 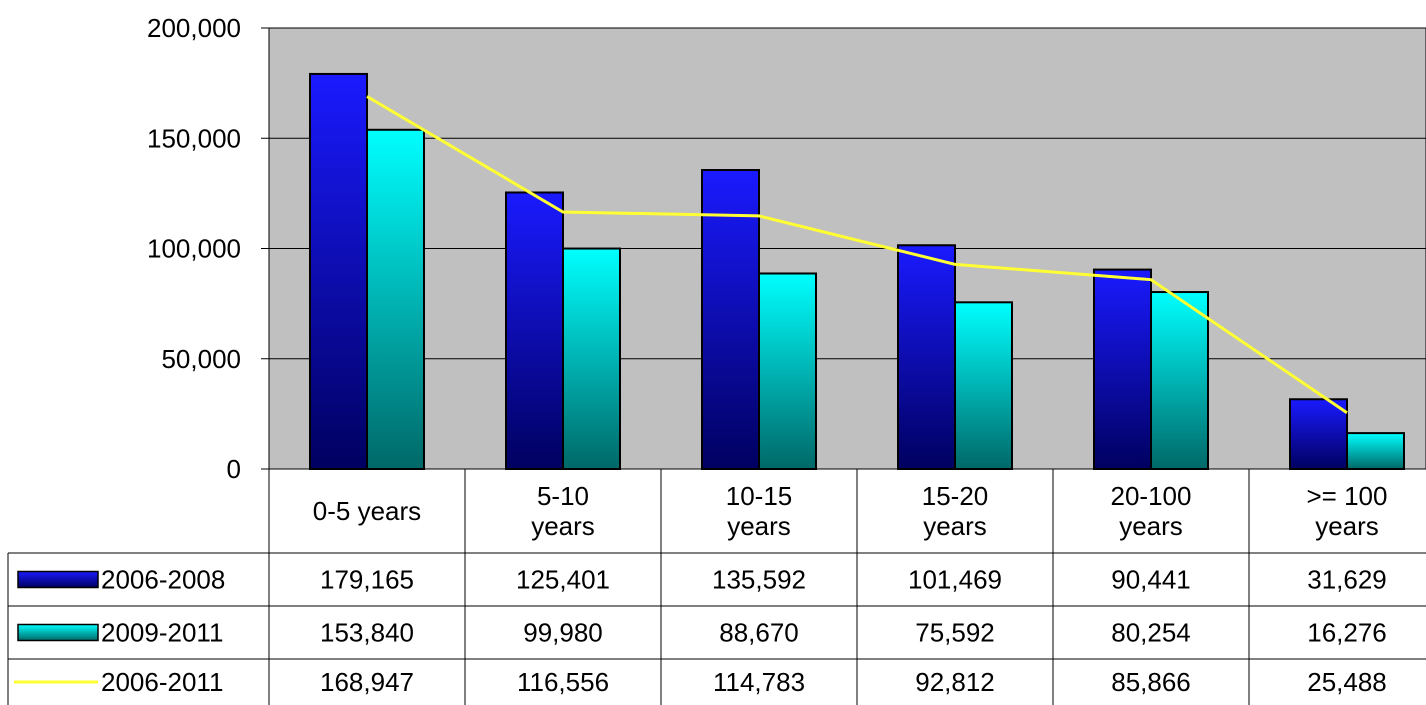 What do you see at coordinates (234, 469) in the screenshot?
I see `y-tick-label: 0` at bounding box center [234, 469].